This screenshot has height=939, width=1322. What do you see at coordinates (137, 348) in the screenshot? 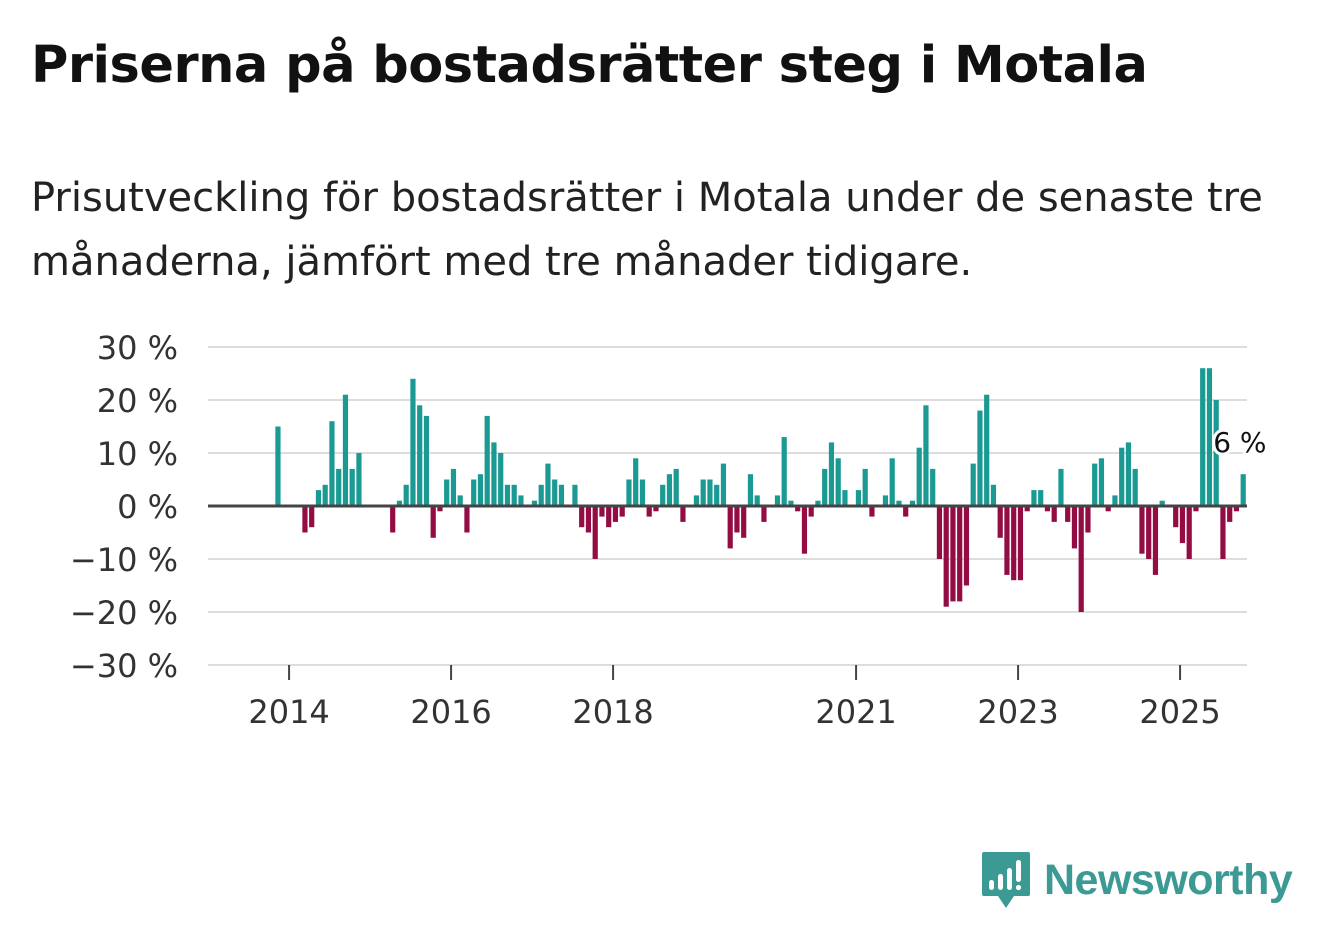
I see `y-tick-label: 30 %` at bounding box center [137, 348].